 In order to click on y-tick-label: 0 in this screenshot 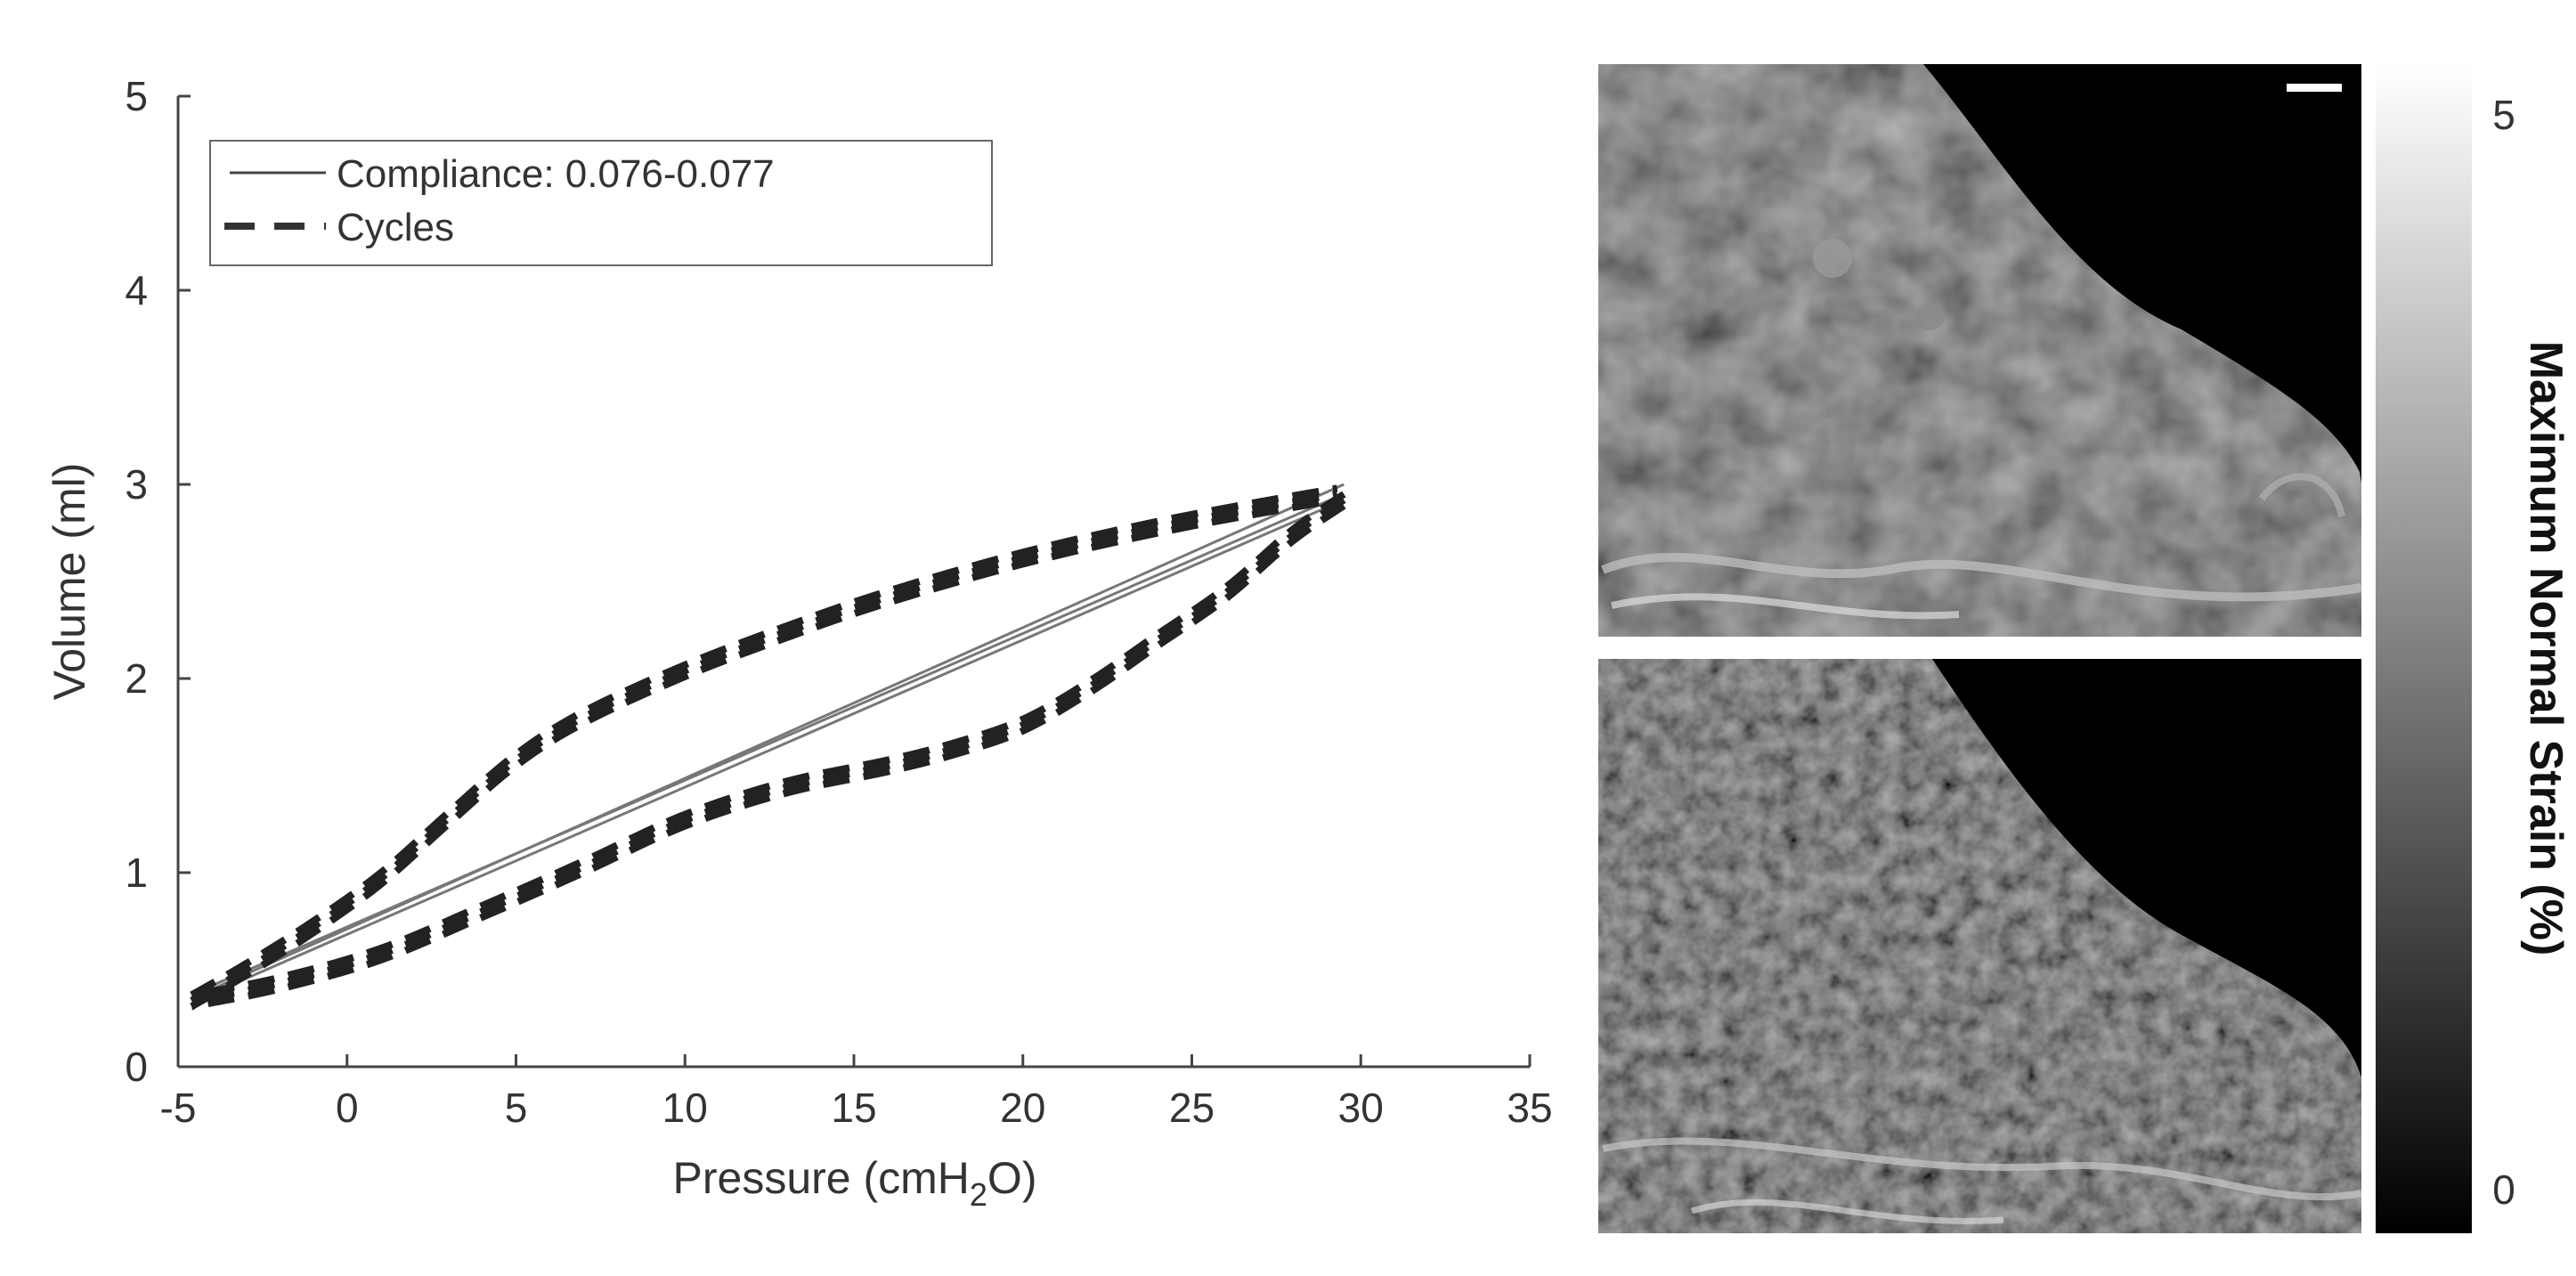, I will do `click(136, 1067)`.